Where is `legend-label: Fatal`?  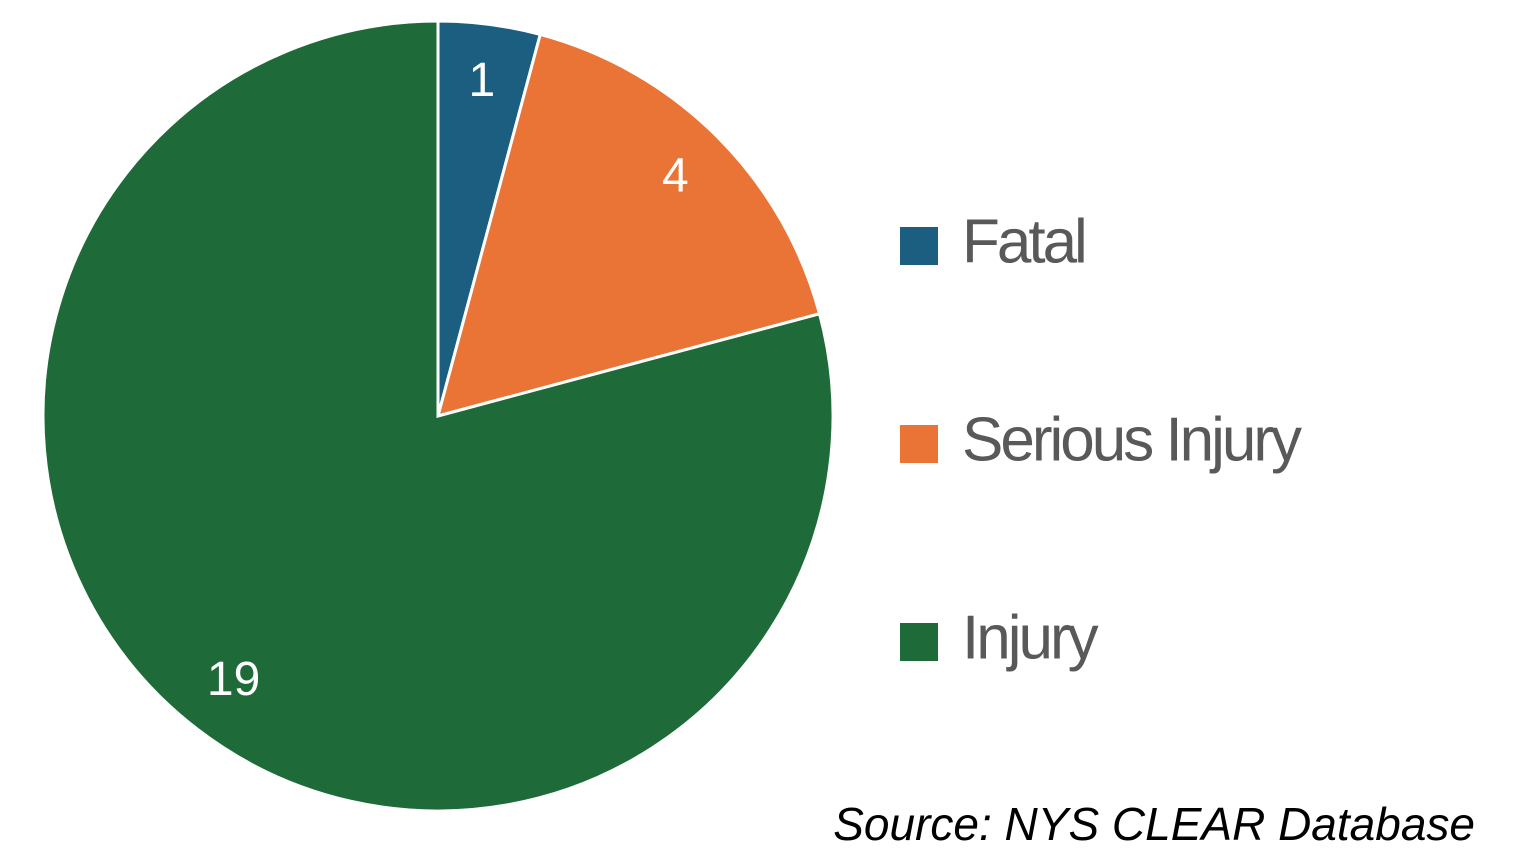
legend-label: Fatal is located at coordinates (1023, 241).